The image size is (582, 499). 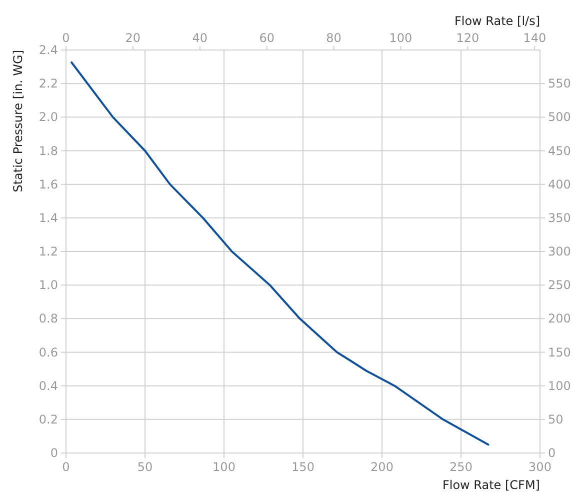 I want to click on x-tick-label: 150, so click(x=303, y=467).